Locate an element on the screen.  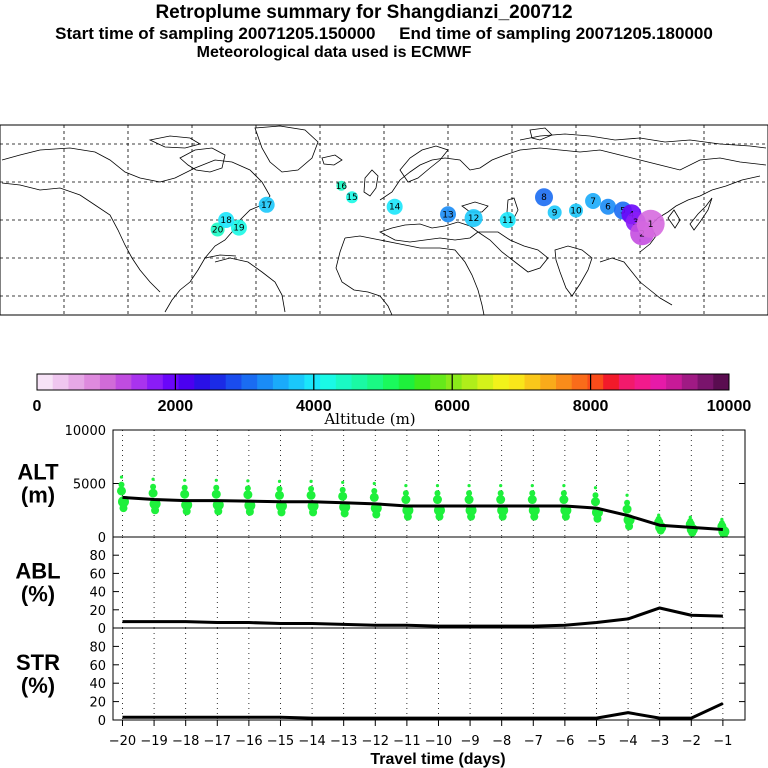
colorbar-tick-label: 6000 is located at coordinates (452, 406).